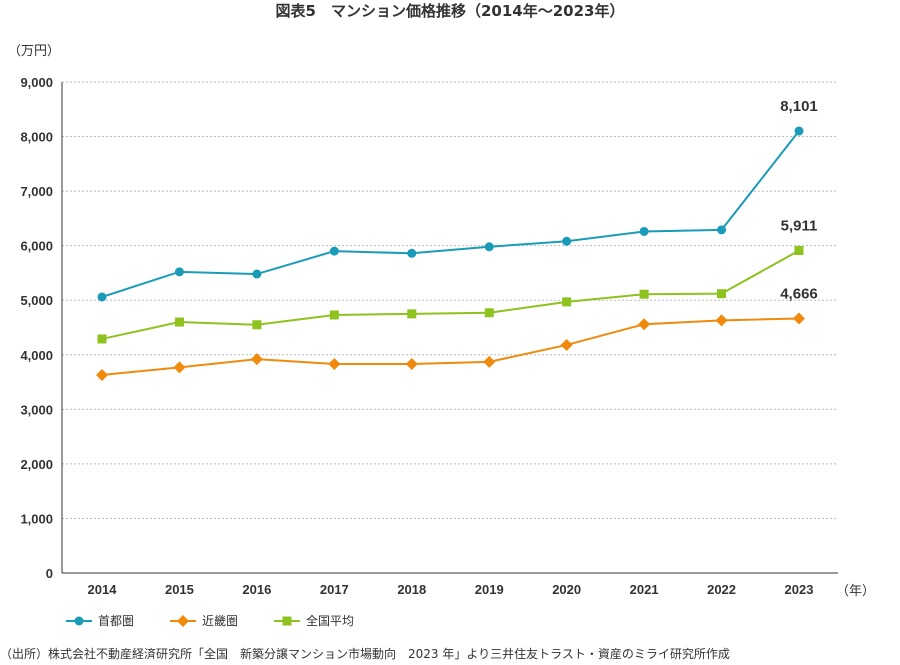  What do you see at coordinates (334, 589) in the screenshot?
I see `x-tick-label: 2017` at bounding box center [334, 589].